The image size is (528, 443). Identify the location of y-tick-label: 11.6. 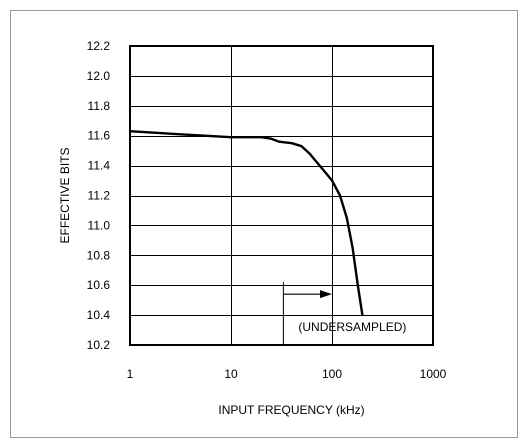
(99, 136).